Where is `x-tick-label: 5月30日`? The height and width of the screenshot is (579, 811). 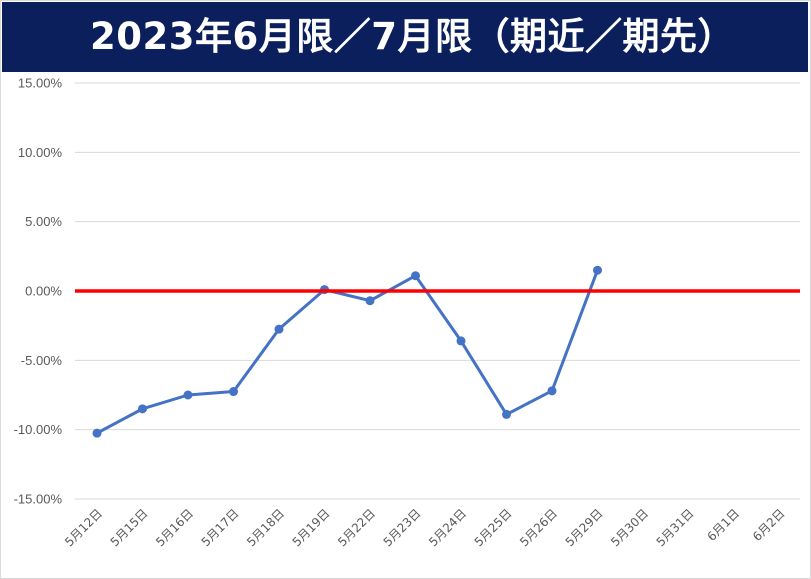 x-tick-label: 5月30日 is located at coordinates (629, 527).